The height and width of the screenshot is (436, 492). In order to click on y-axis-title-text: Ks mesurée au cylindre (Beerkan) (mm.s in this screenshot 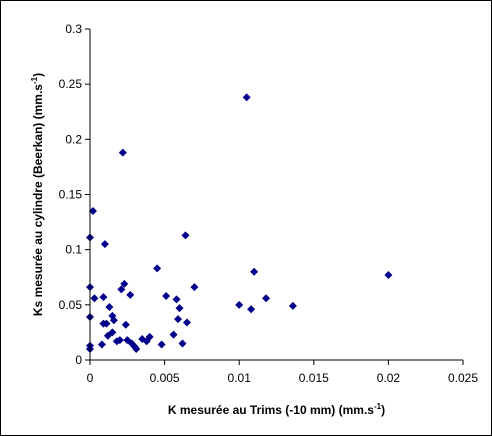, I will do `click(38, 200)`.